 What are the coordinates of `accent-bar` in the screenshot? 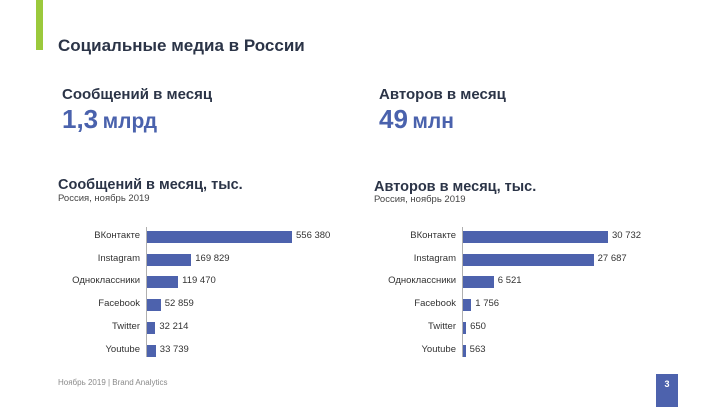 It's located at (39, 25).